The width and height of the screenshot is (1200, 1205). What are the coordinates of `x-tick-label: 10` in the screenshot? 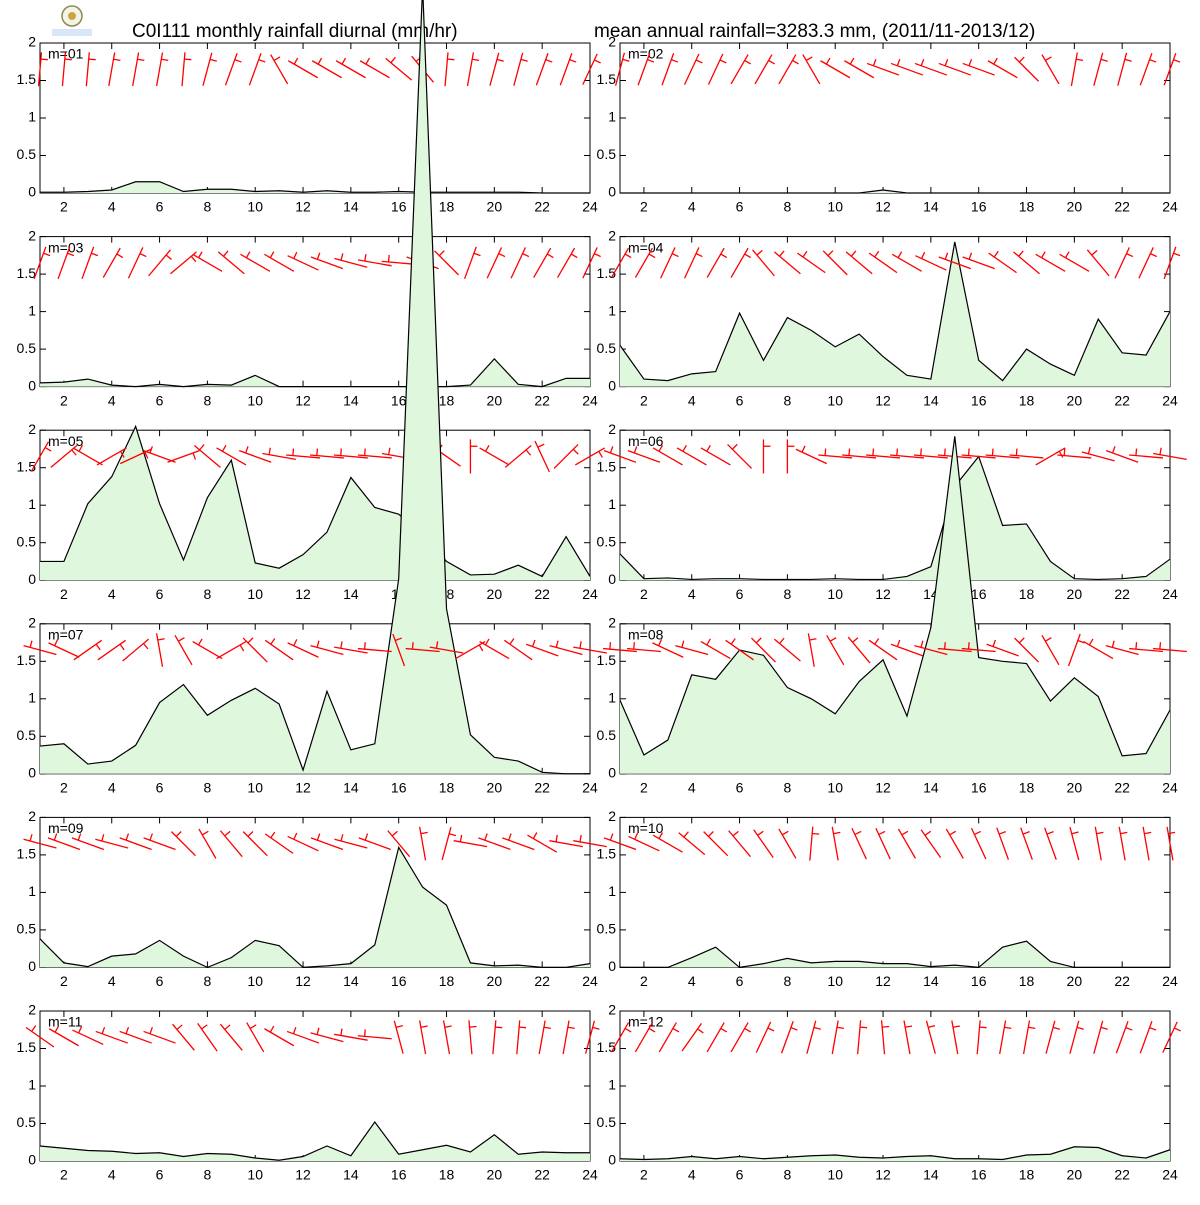 It's located at (835, 788).